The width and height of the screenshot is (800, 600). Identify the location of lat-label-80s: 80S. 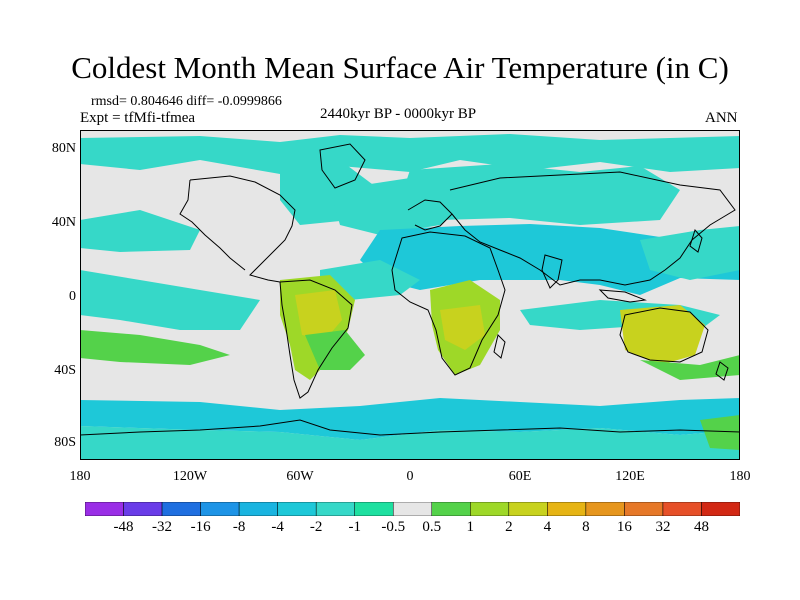
(65, 442).